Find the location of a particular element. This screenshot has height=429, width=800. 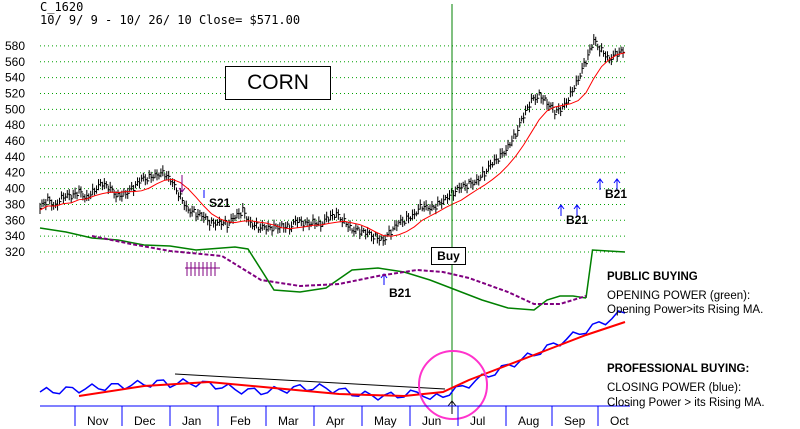

month-label: Dec is located at coordinates (144, 421).